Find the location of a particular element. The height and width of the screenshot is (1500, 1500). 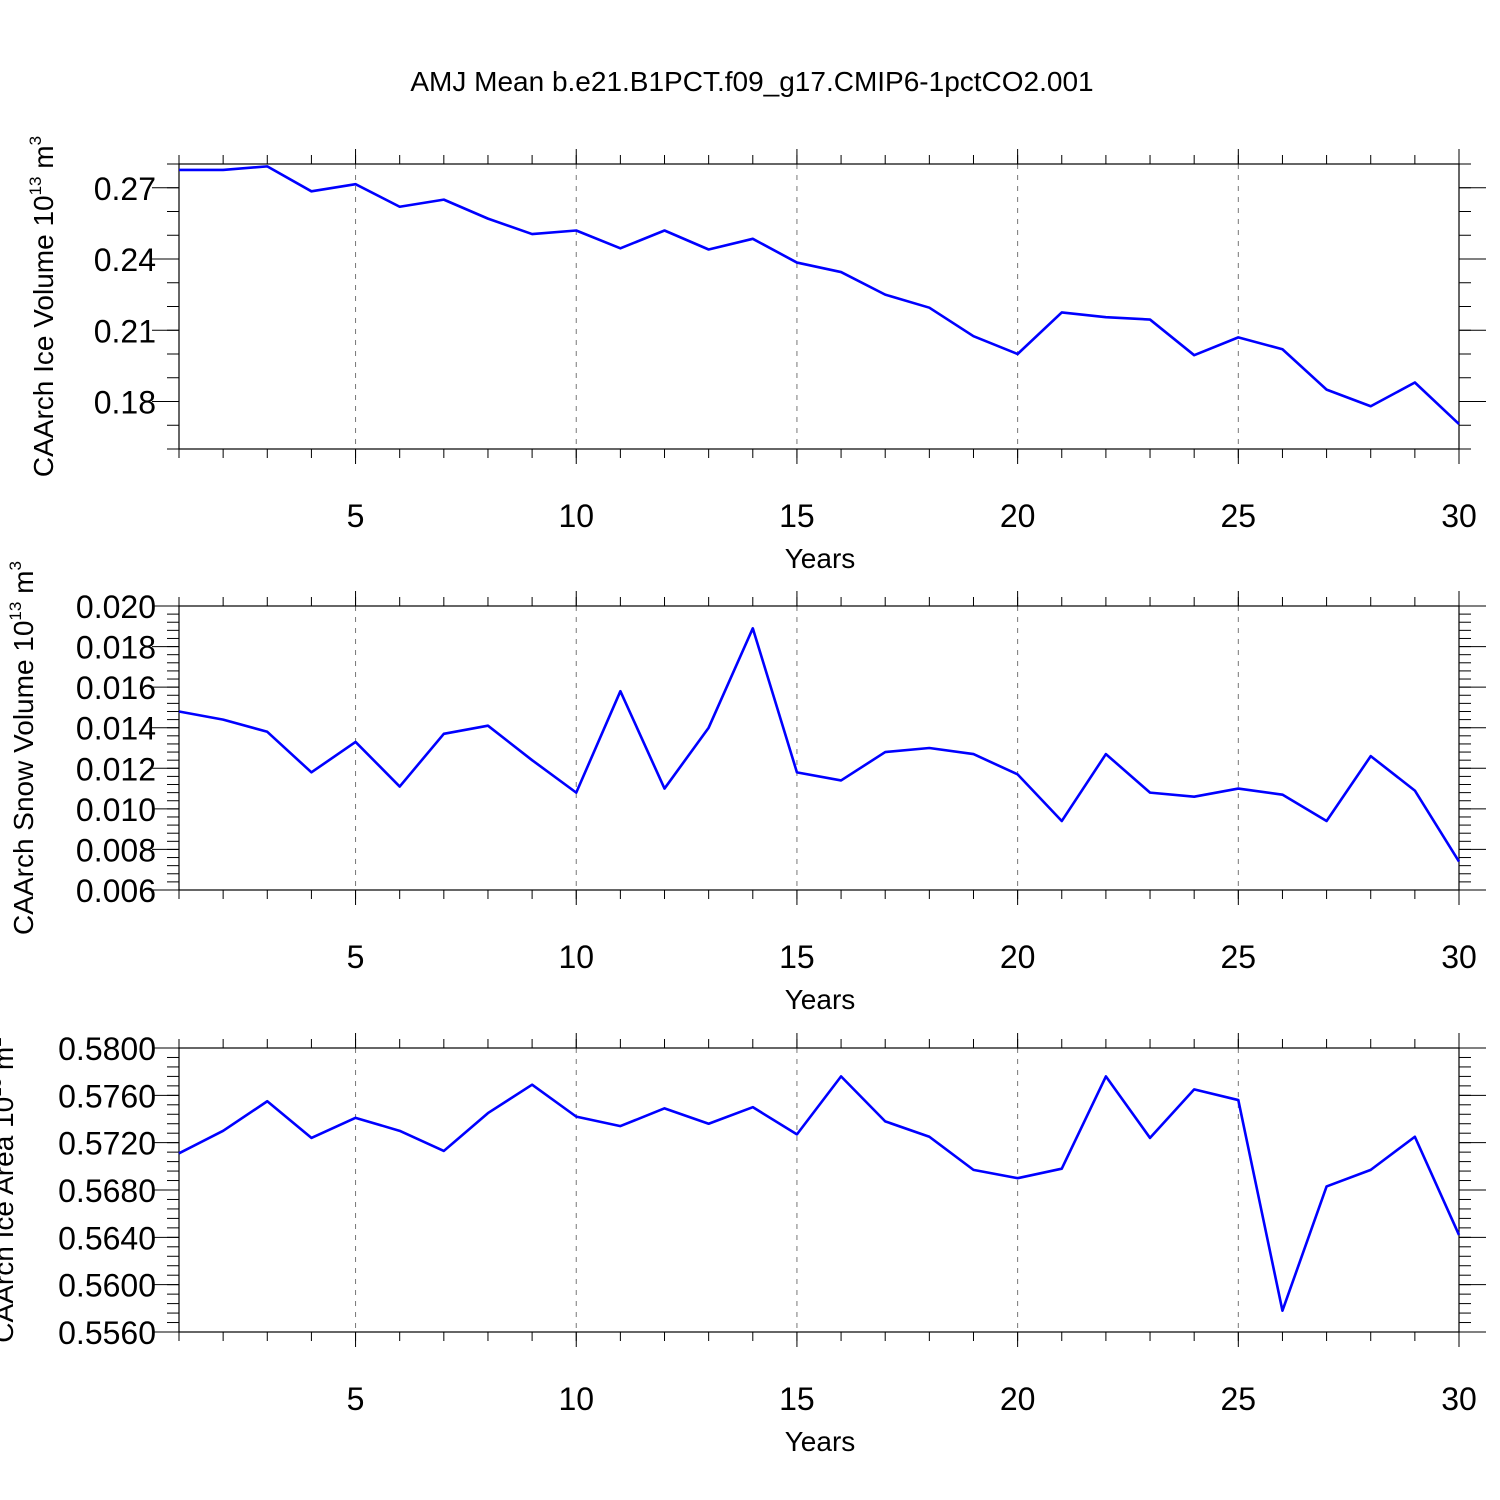

y-tick-label: 0.5720 is located at coordinates (107, 1144).